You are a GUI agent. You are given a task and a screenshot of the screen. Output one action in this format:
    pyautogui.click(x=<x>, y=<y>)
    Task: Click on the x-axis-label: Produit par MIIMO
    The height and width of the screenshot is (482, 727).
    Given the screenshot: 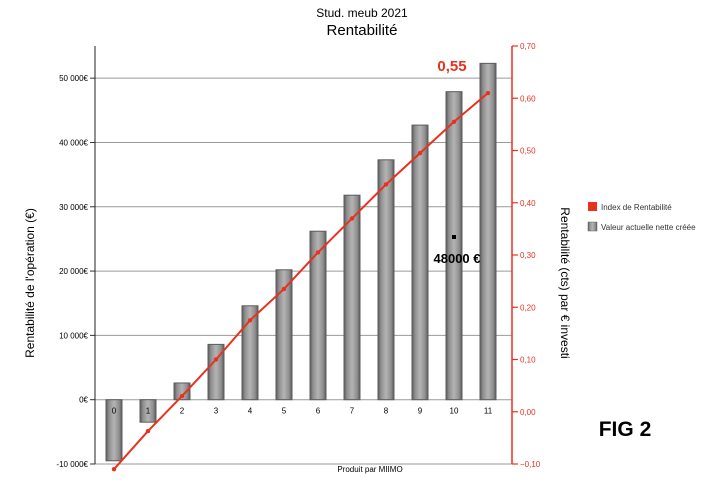 What is the action you would take?
    pyautogui.click(x=369, y=469)
    